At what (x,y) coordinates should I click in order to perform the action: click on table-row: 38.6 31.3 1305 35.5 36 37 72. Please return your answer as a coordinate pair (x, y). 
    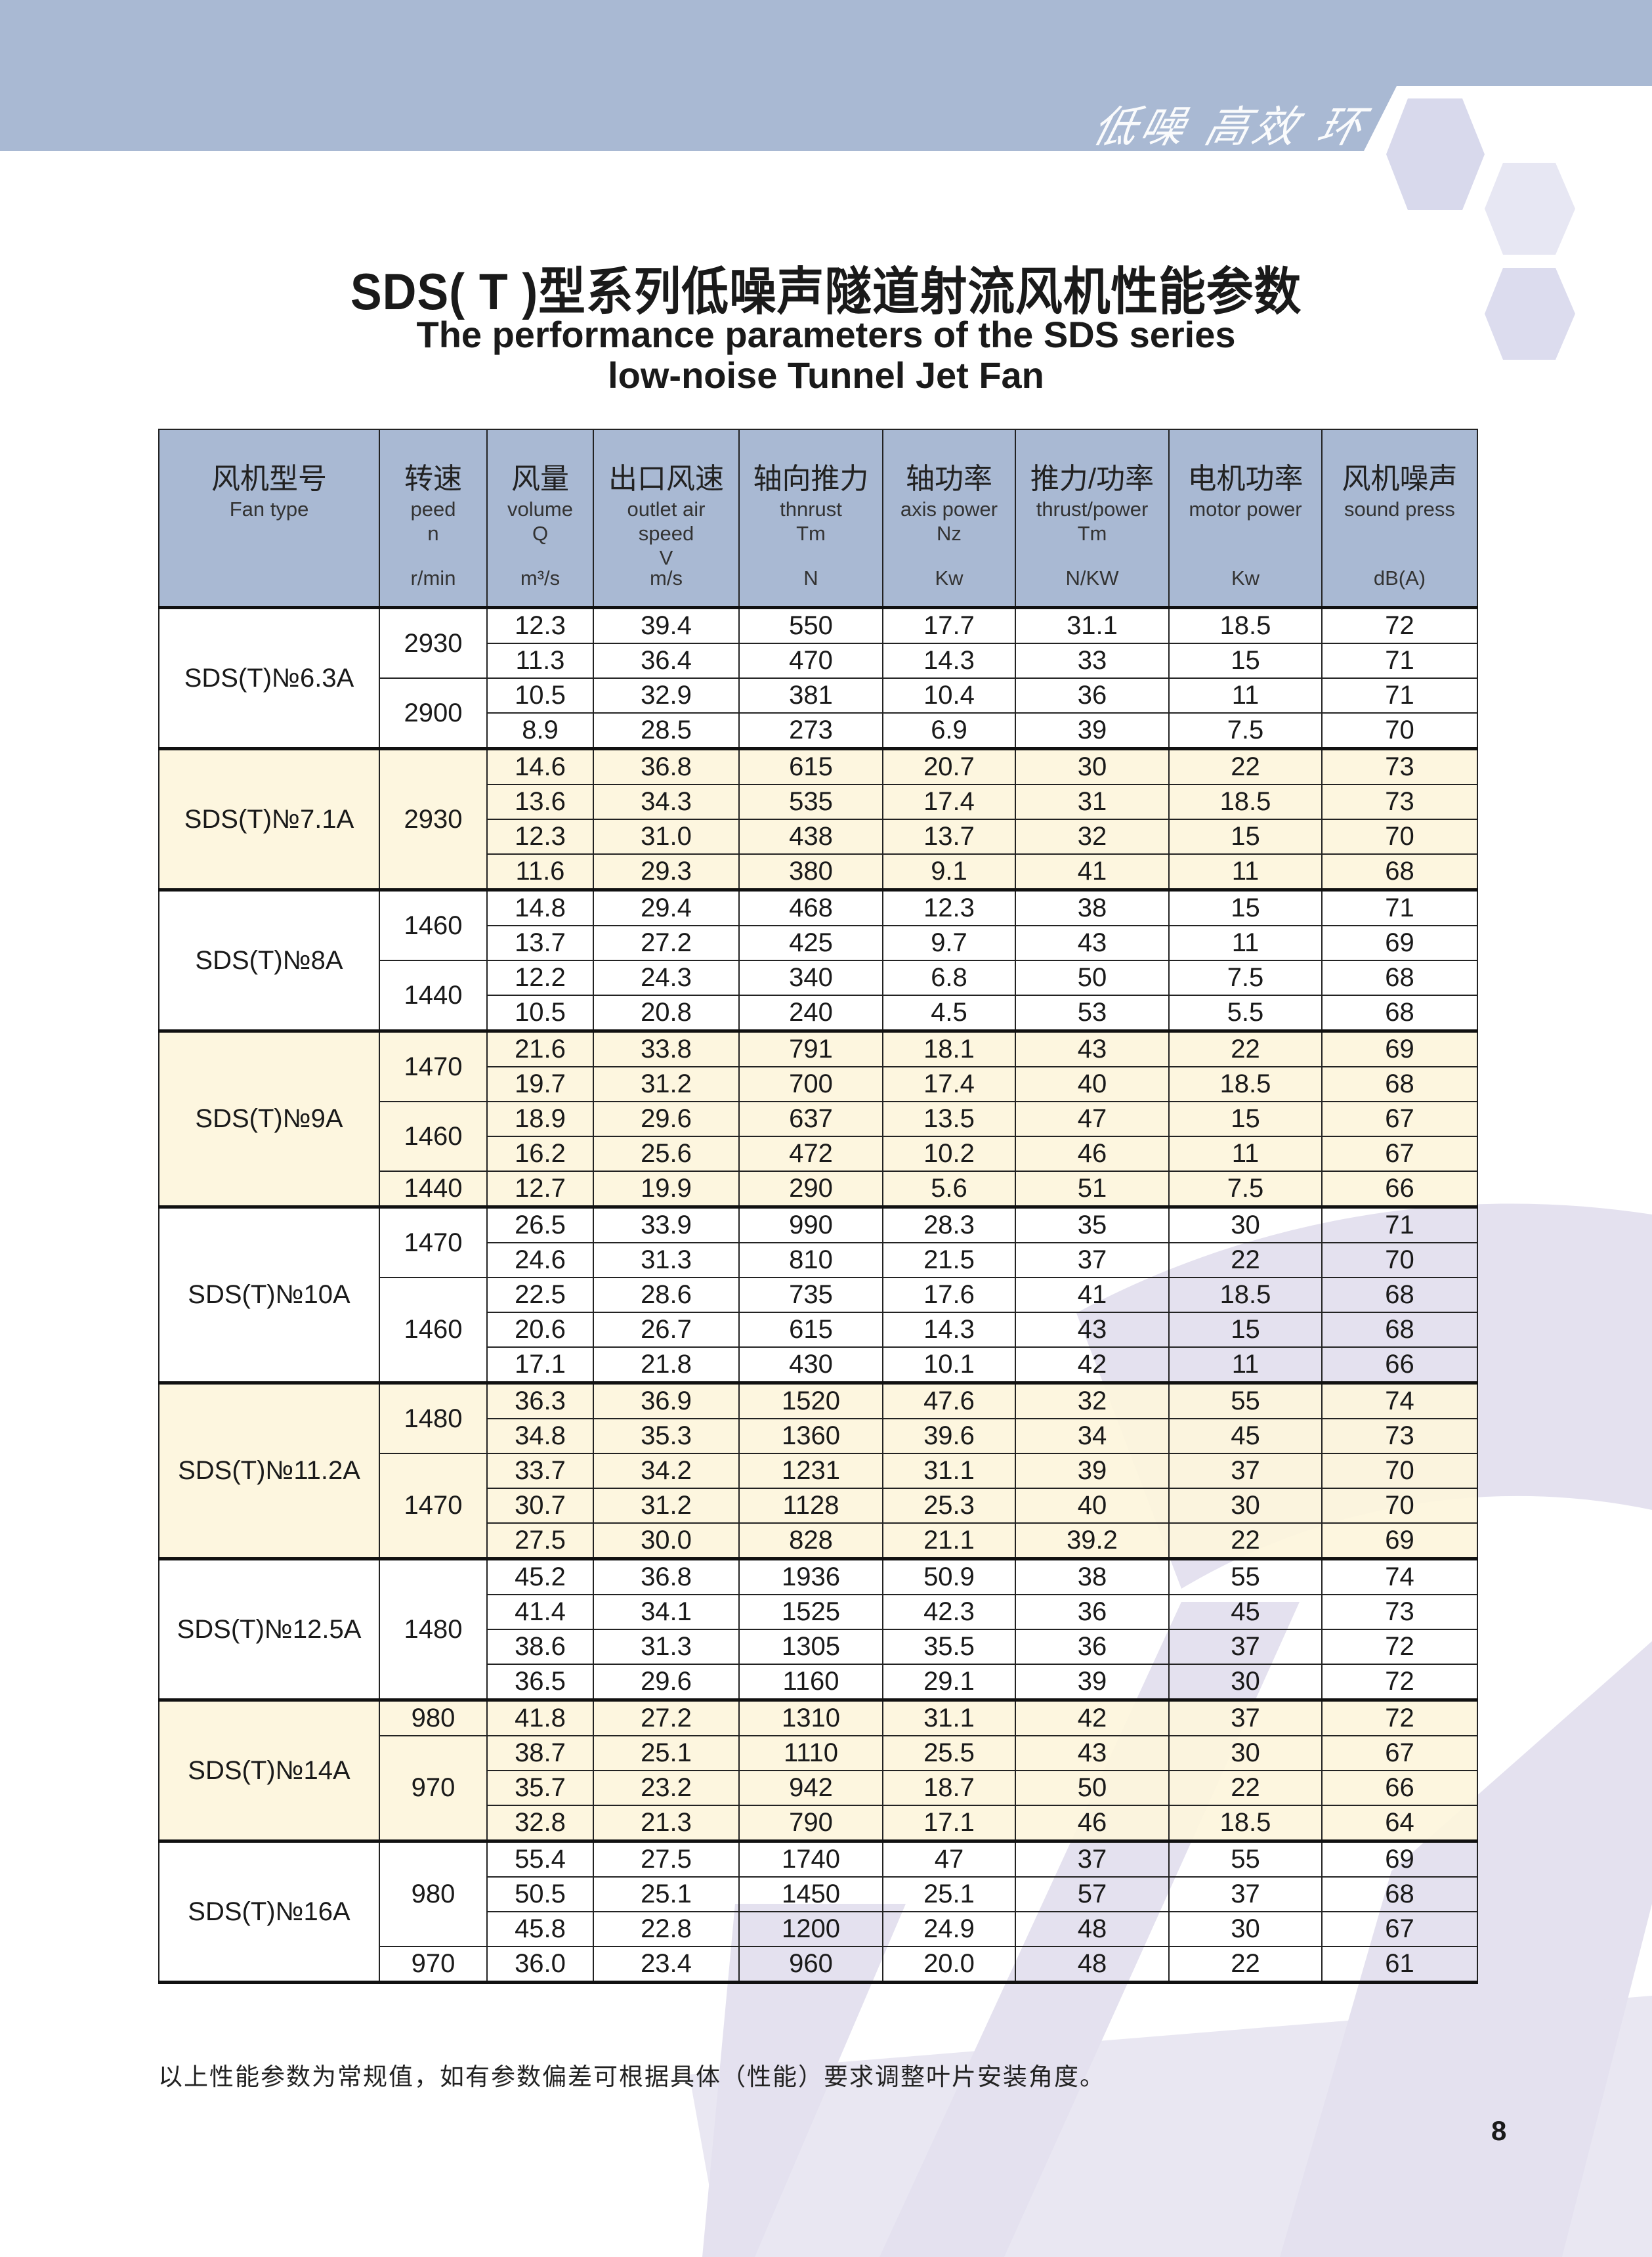
    Looking at the image, I should click on (818, 1647).